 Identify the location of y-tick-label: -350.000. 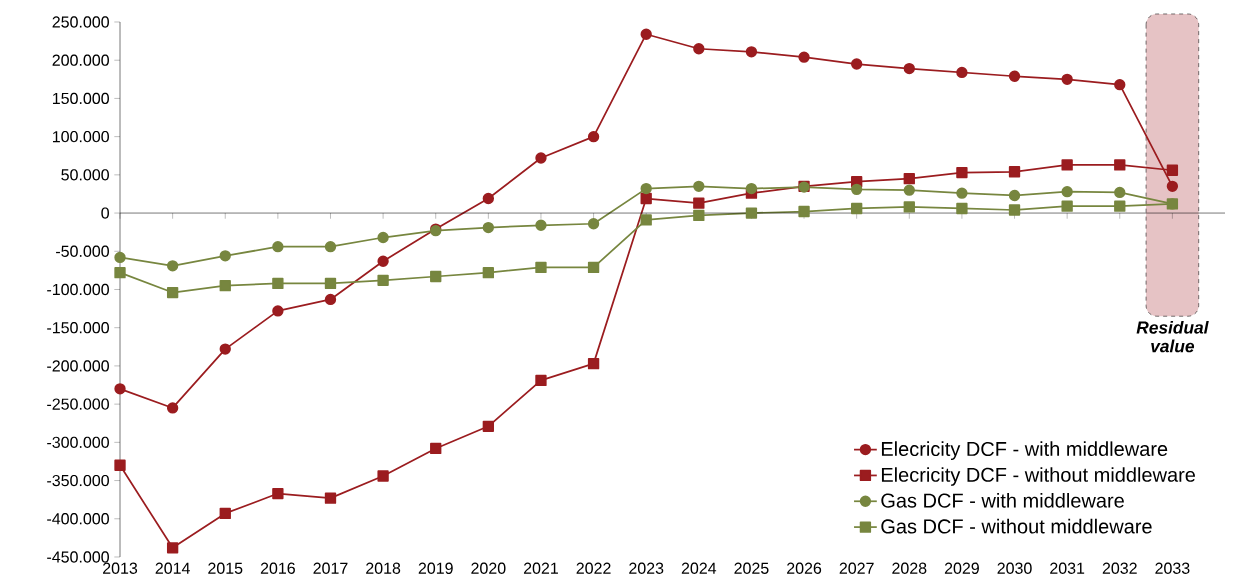
(78, 480).